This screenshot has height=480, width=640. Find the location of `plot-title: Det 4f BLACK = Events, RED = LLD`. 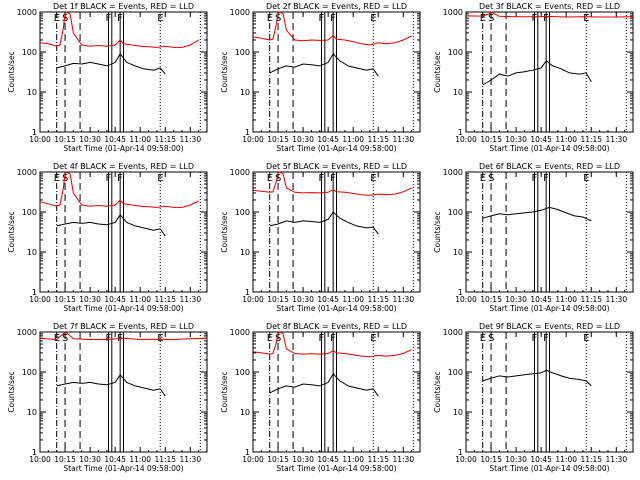

plot-title: Det 4f BLACK = Events, RED = LLD is located at coordinates (123, 166).